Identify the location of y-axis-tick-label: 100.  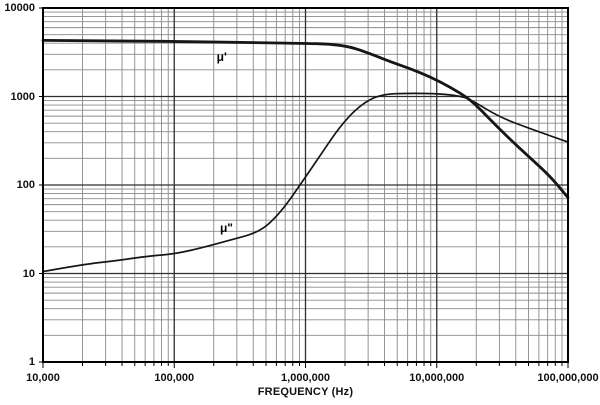
(25, 185).